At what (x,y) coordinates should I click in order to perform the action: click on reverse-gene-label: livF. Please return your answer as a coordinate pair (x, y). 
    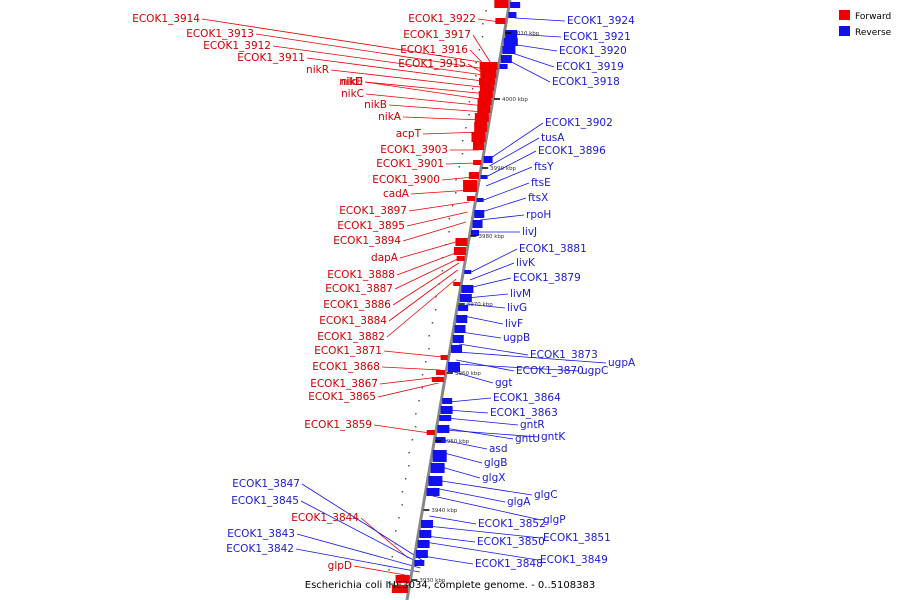
    Looking at the image, I should click on (514, 324).